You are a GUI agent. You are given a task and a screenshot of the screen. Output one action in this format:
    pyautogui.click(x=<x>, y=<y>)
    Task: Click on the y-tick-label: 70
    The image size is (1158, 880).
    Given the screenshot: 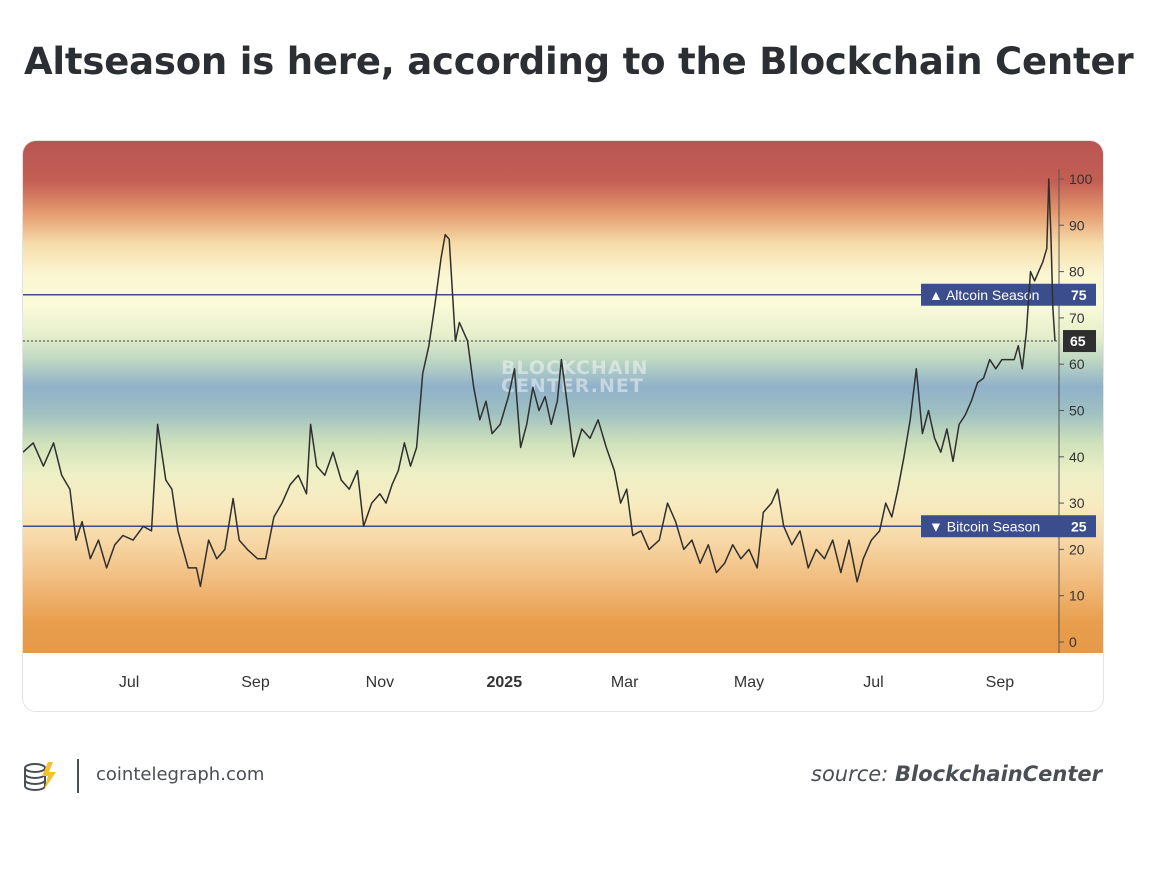 What is the action you would take?
    pyautogui.click(x=1077, y=318)
    